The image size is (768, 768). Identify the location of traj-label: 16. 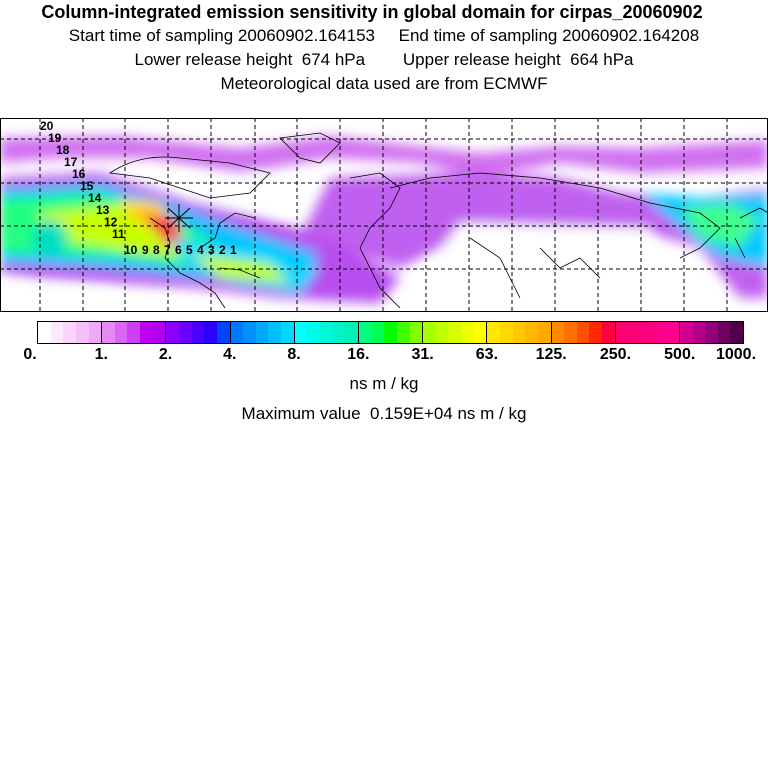
(79, 174).